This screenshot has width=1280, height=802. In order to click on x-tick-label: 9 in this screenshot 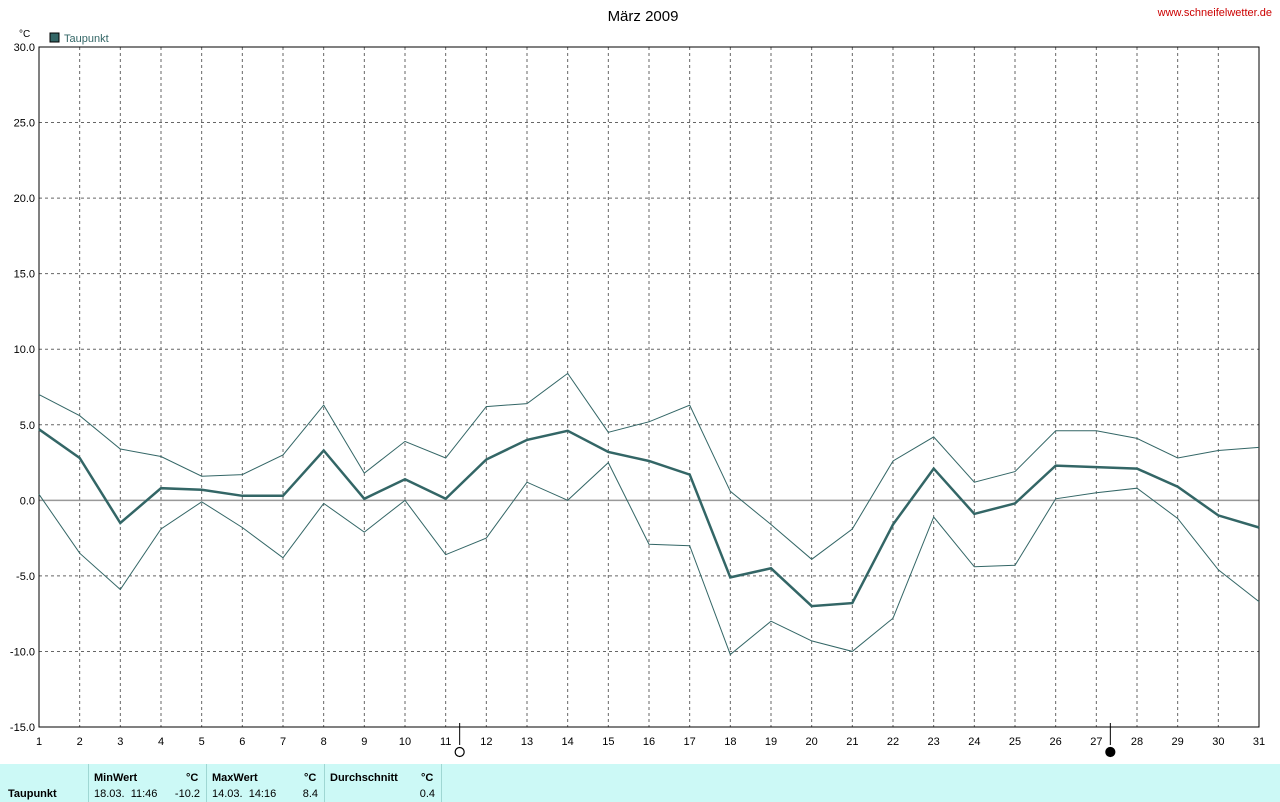, I will do `click(364, 742)`.